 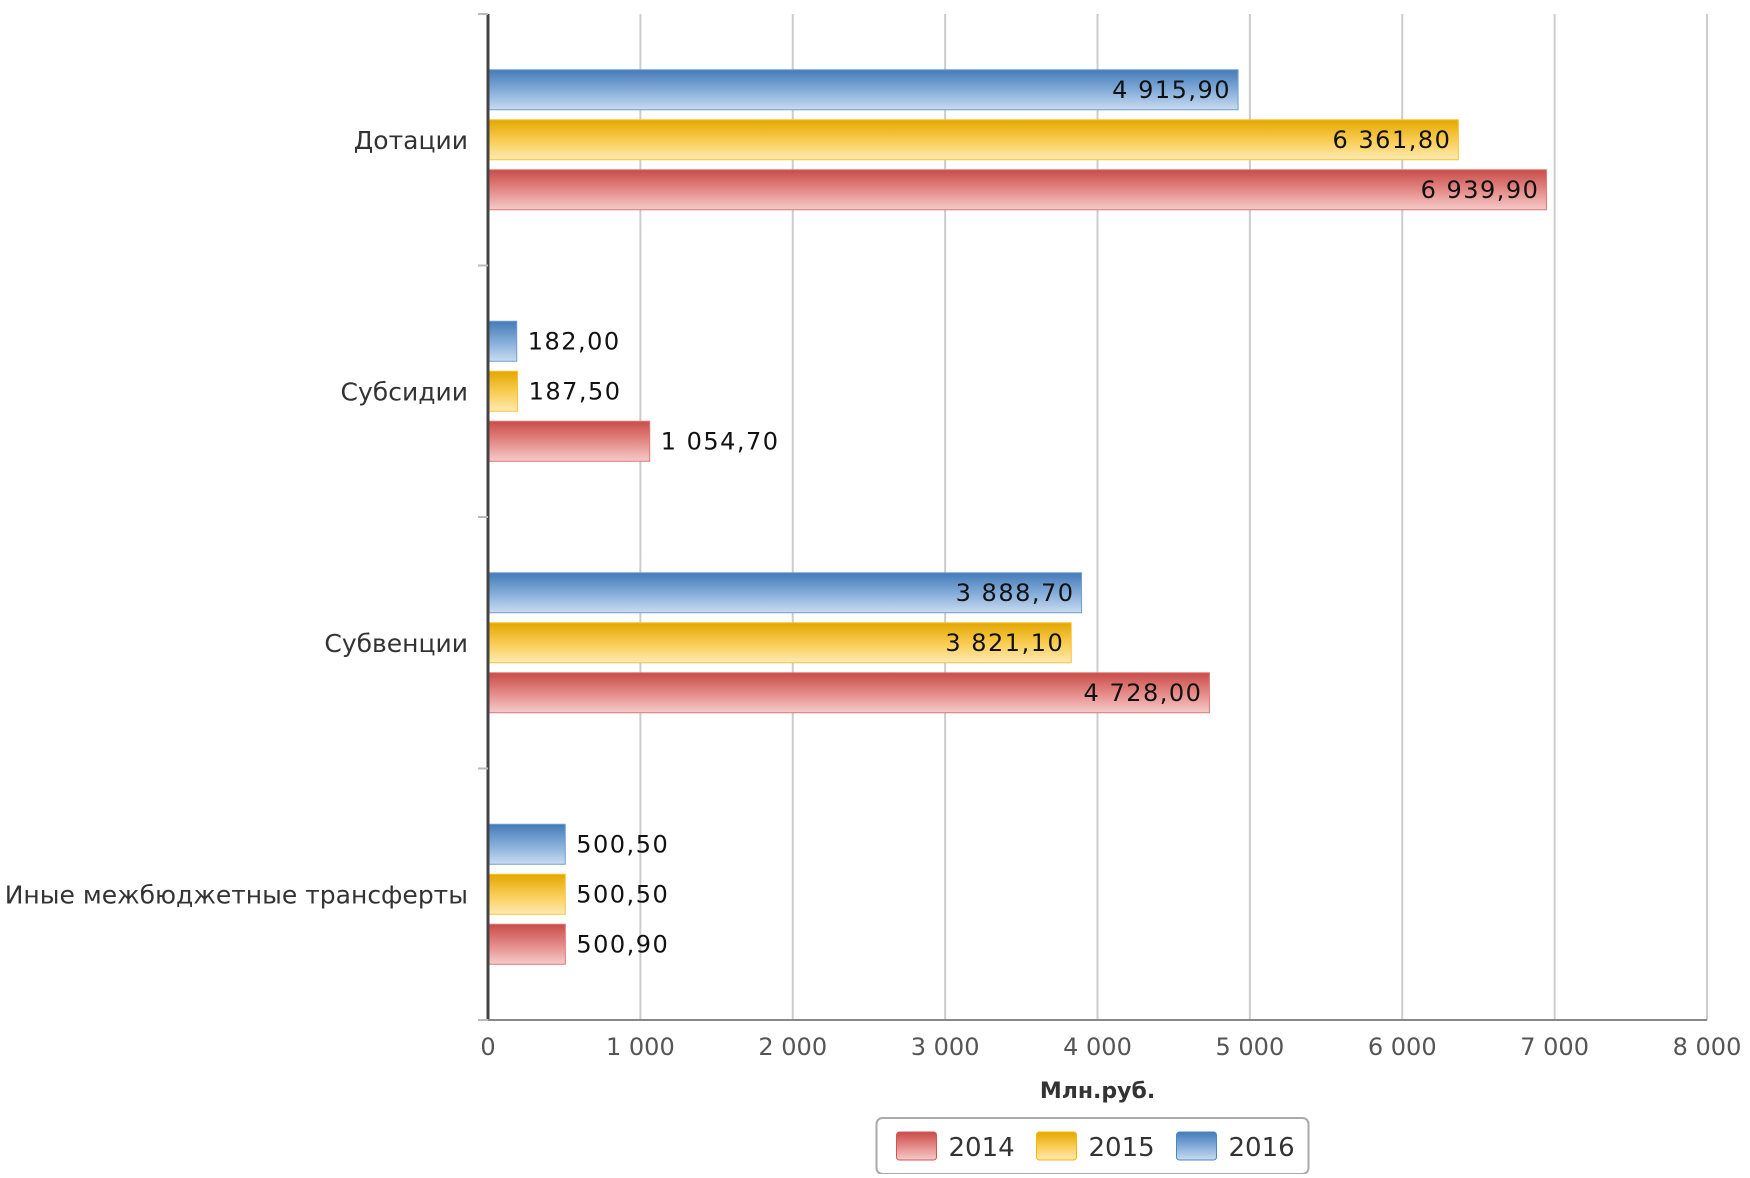 I want to click on category-label: Субвенции, so click(x=396, y=643).